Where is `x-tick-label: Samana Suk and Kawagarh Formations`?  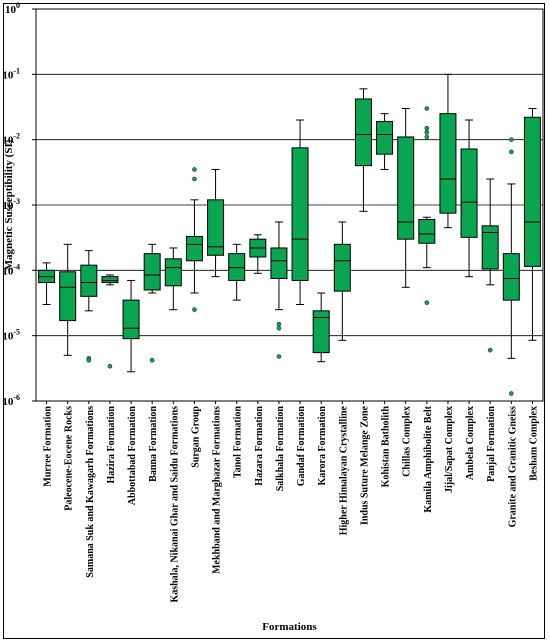
x-tick-label: Samana Suk and Kawagarh Formations is located at coordinates (90, 492).